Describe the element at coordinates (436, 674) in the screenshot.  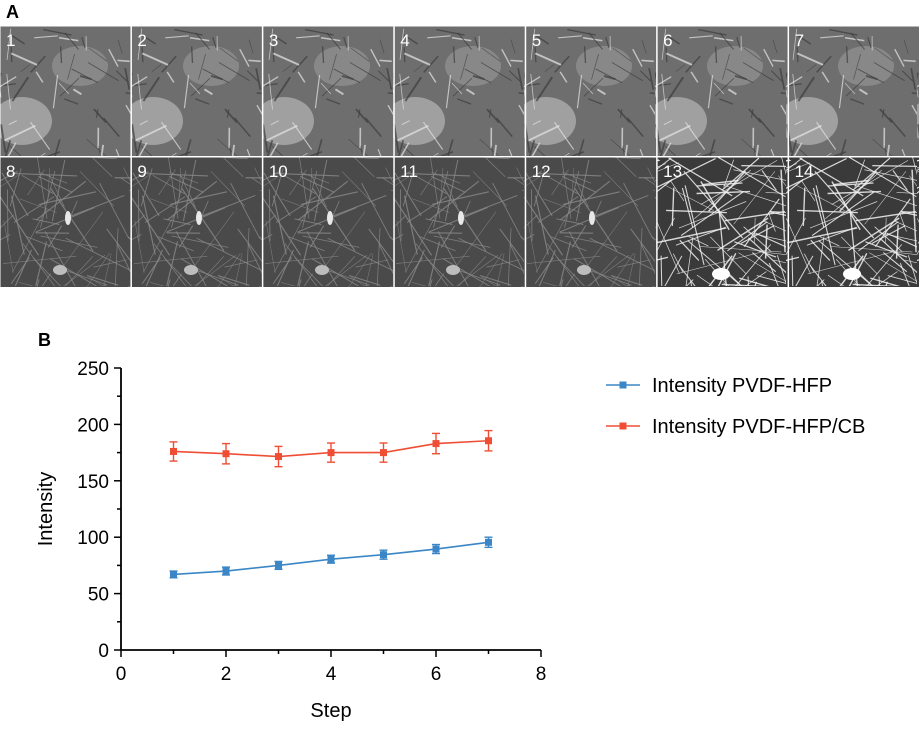
I see `x-tick-label: 6` at that location.